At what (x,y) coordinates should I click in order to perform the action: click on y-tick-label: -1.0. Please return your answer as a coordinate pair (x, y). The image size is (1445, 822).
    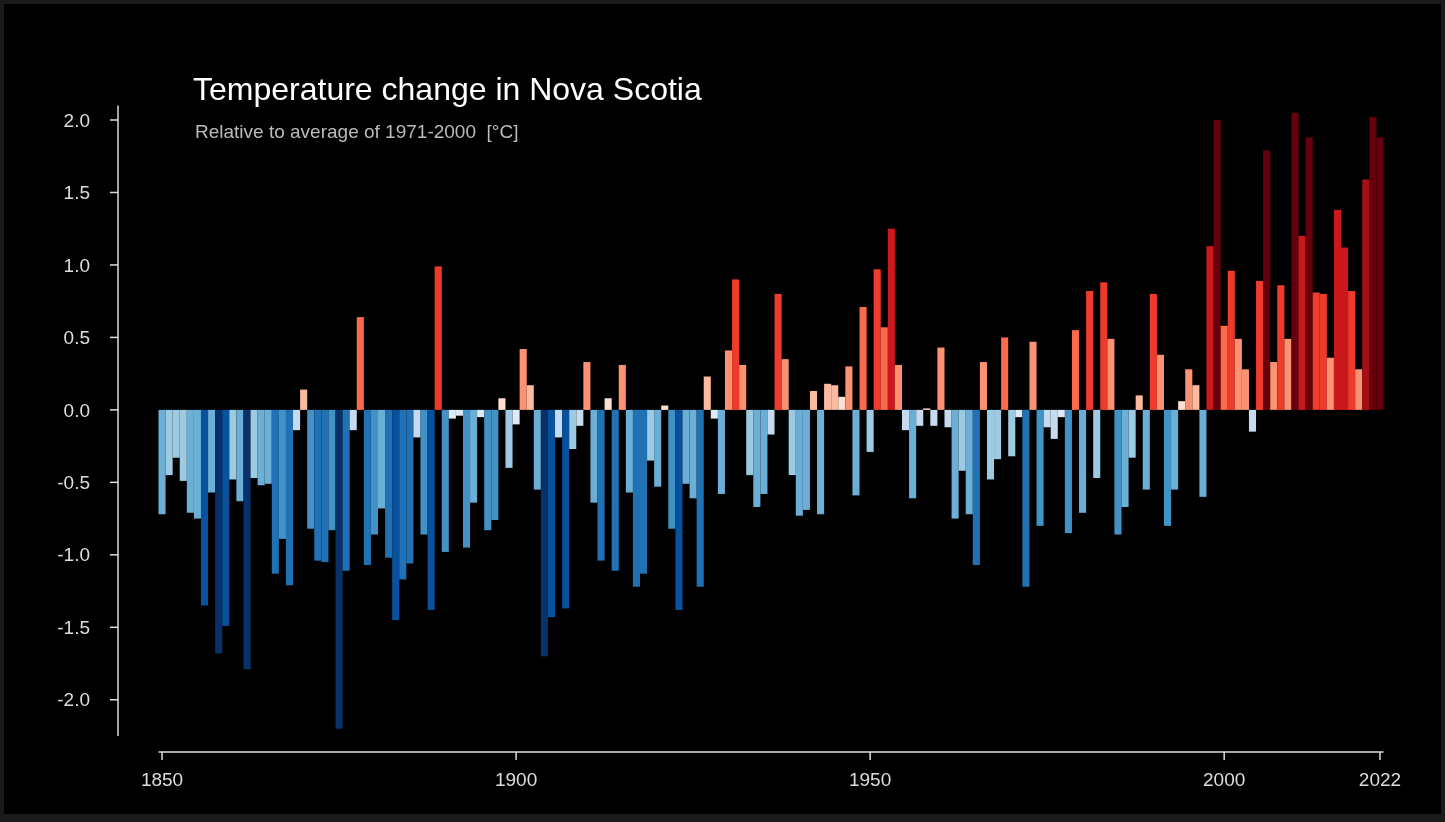
    Looking at the image, I should click on (73, 555).